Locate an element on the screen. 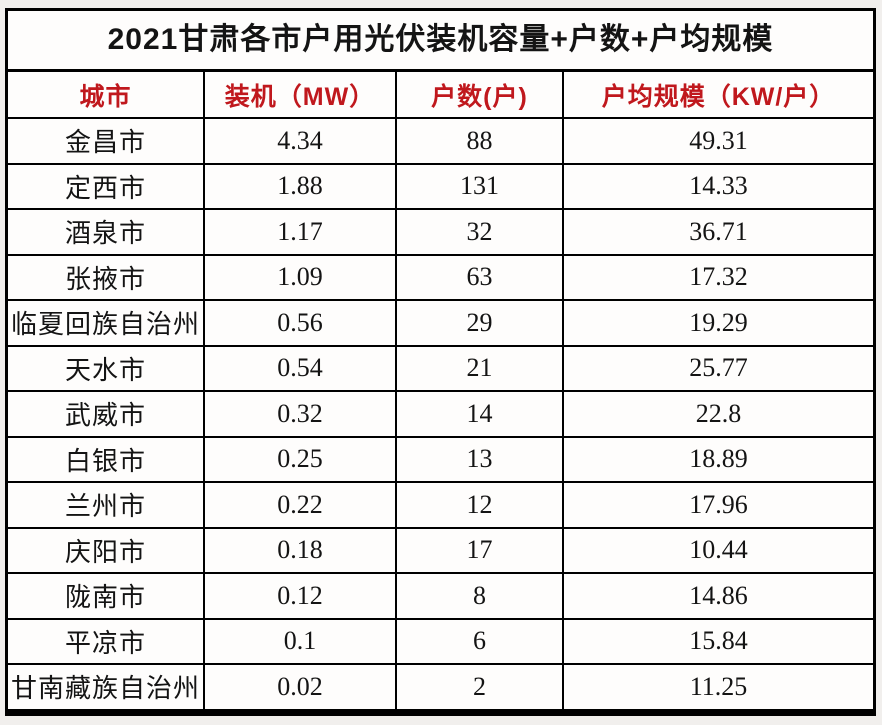 The height and width of the screenshot is (725, 882). table-row: 定西市 1.88 131 14.33 is located at coordinates (440, 186).